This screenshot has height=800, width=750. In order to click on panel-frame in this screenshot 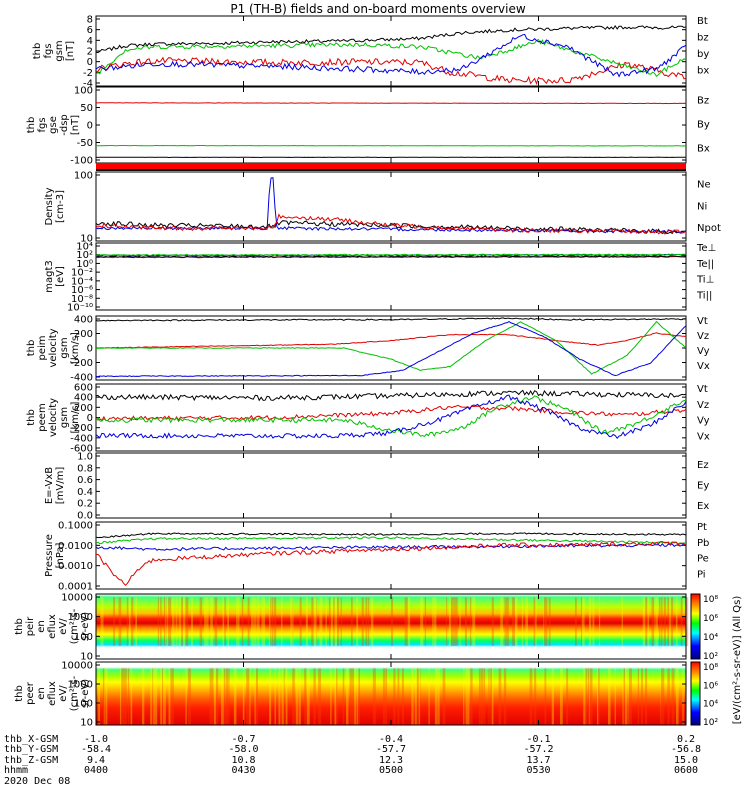, I will do `click(391, 555)`.